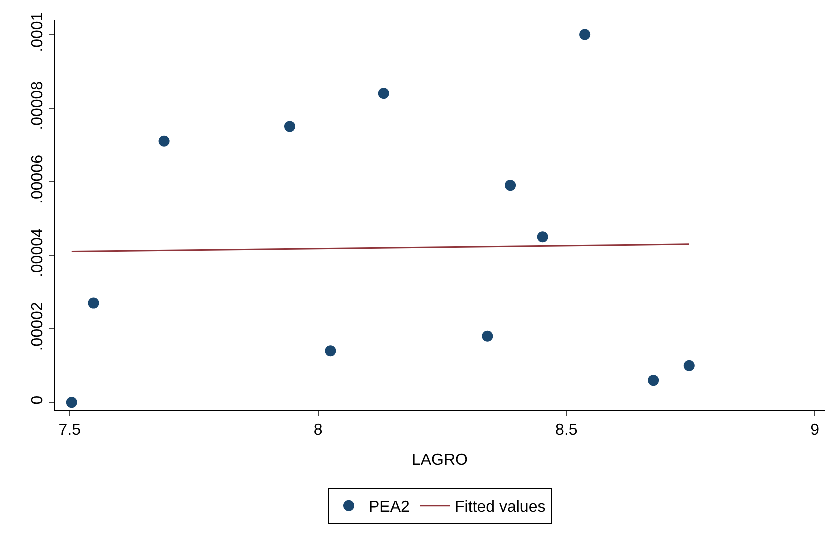  What do you see at coordinates (815, 431) in the screenshot?
I see `x-tick-label: 9` at bounding box center [815, 431].